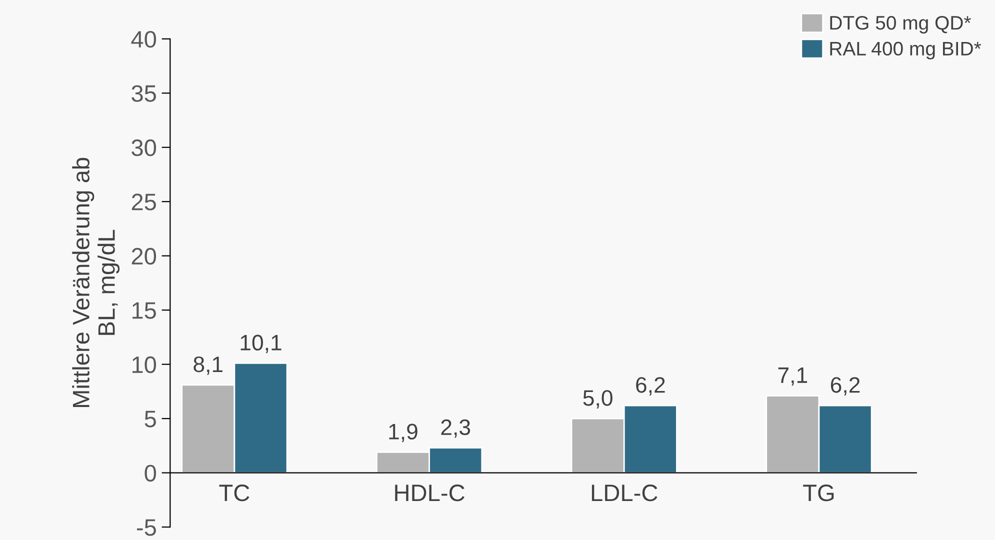  What do you see at coordinates (146, 527) in the screenshot?
I see `y-tick-label: -5` at bounding box center [146, 527].